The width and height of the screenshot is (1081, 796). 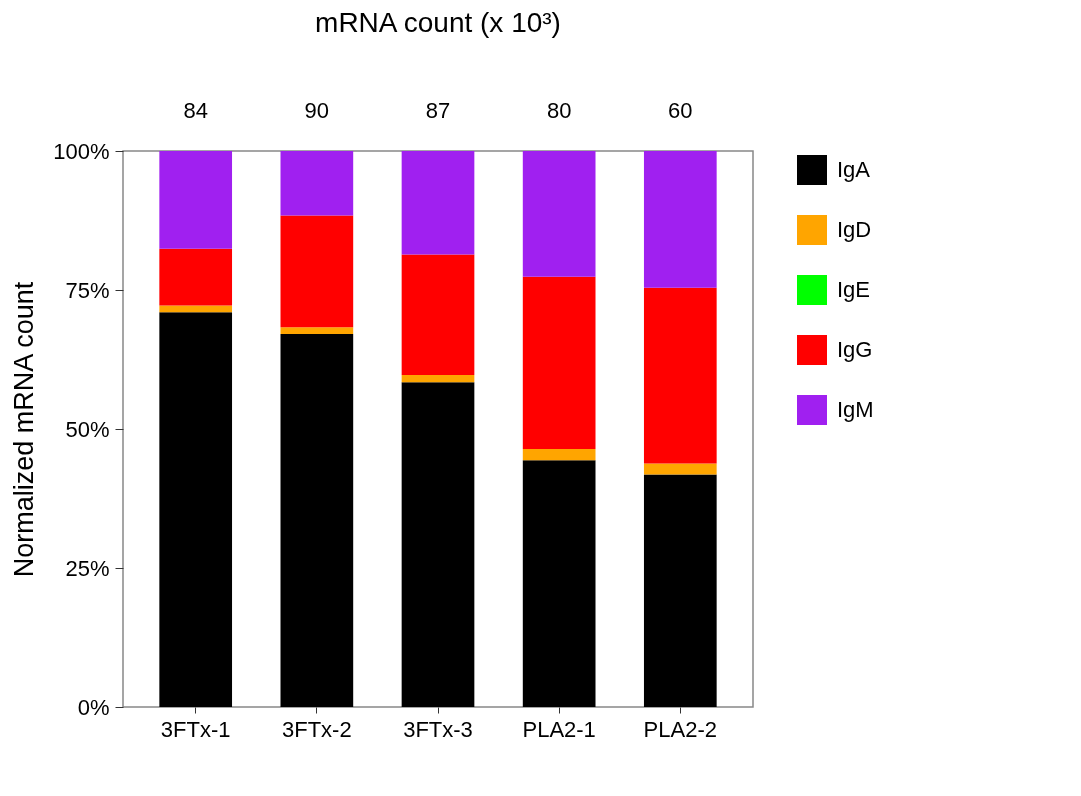 I want to click on legend-label: IgM, so click(x=855, y=409).